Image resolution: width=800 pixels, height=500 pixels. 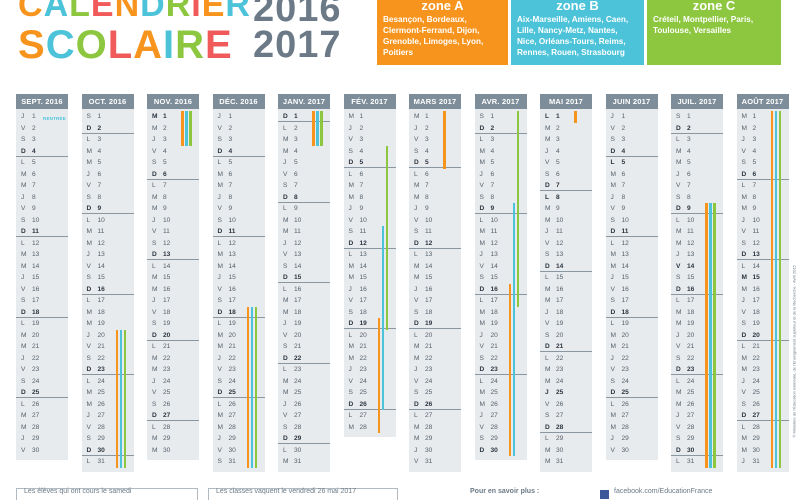 I want to click on day-row: S 25, so click(x=370, y=392).